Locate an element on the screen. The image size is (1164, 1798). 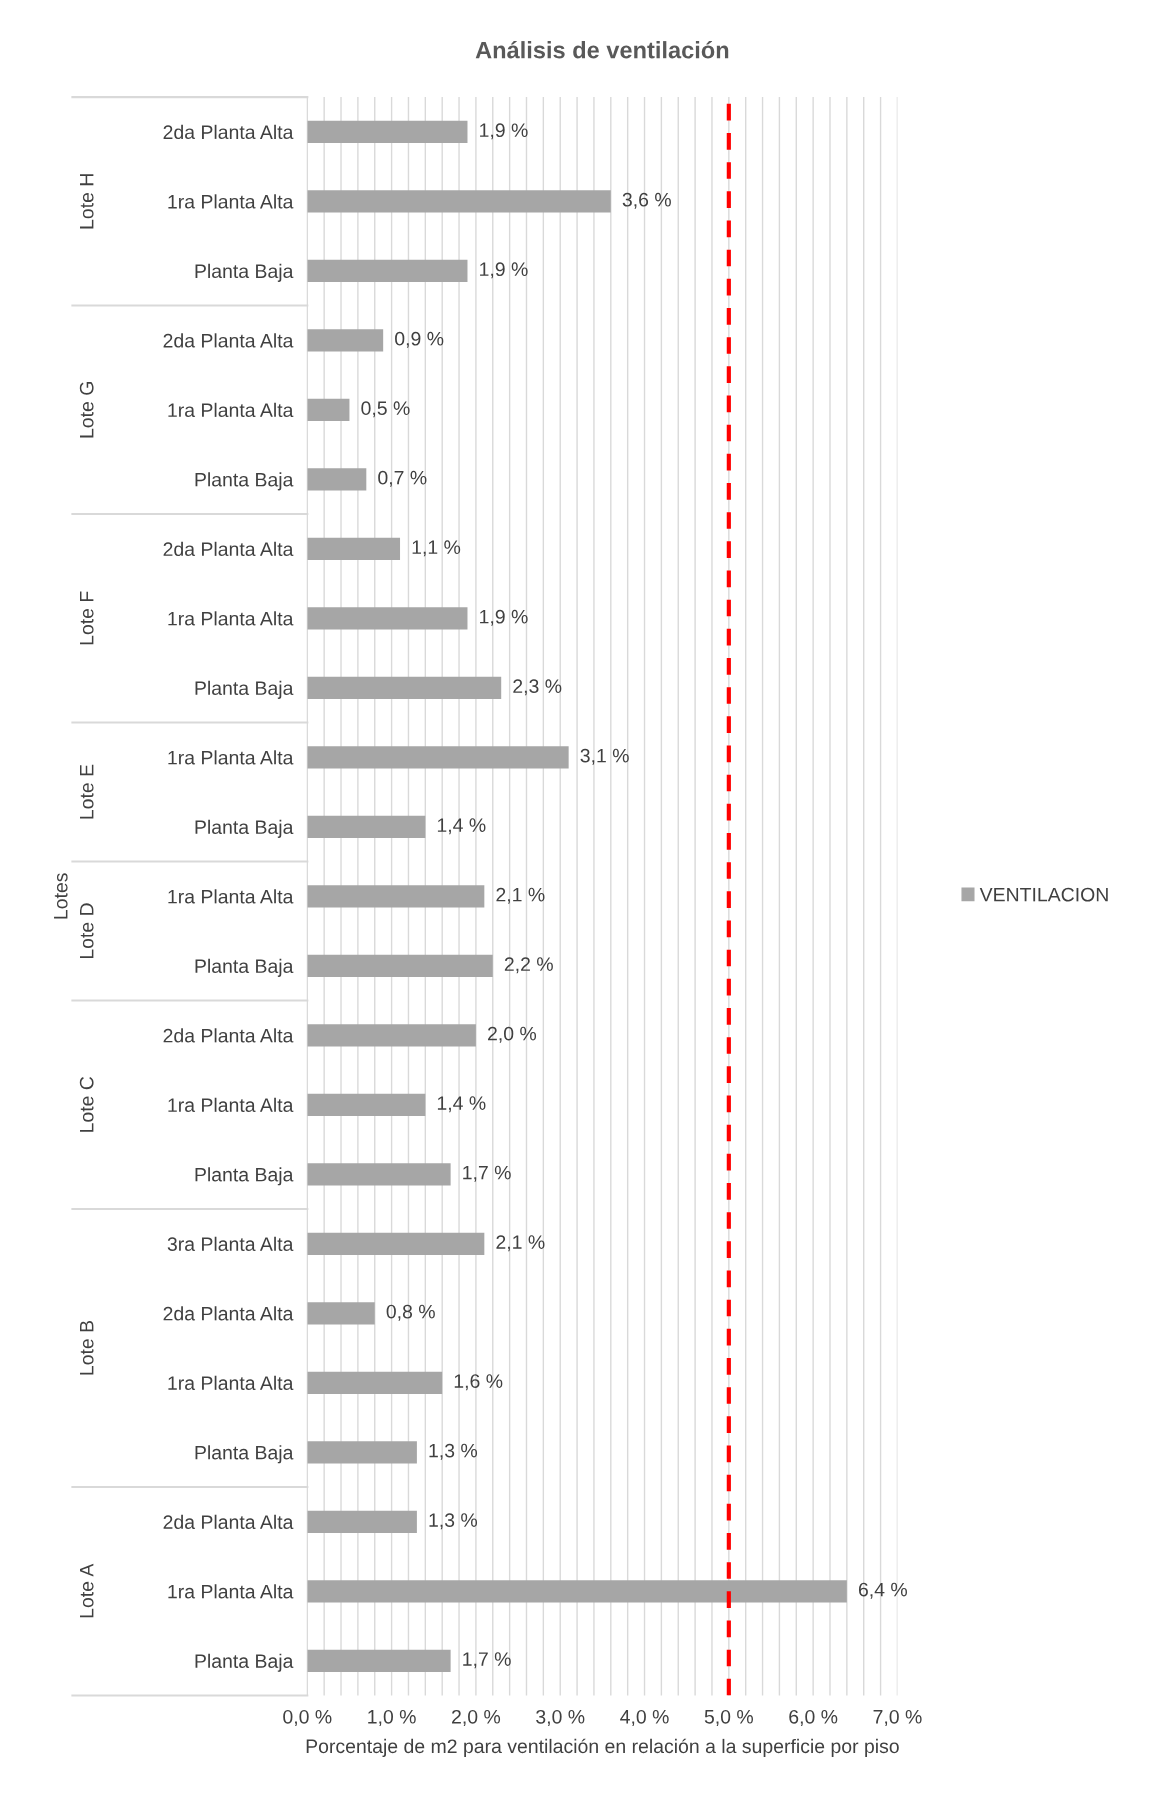
y-axis-title: Lotes is located at coordinates (61, 896).